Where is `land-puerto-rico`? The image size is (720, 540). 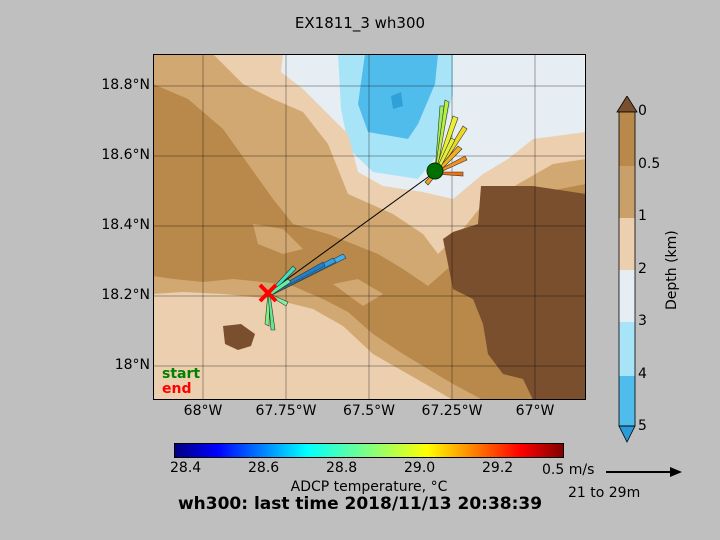 land-puerto-rico is located at coordinates (514, 293).